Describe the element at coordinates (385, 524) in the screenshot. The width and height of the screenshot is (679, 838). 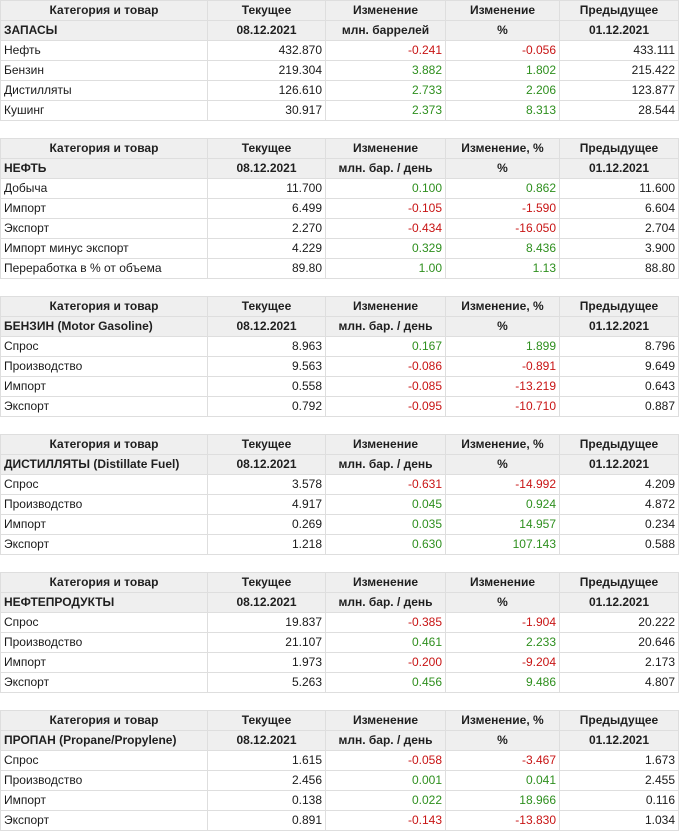
I see `change-value: 0.035` at that location.